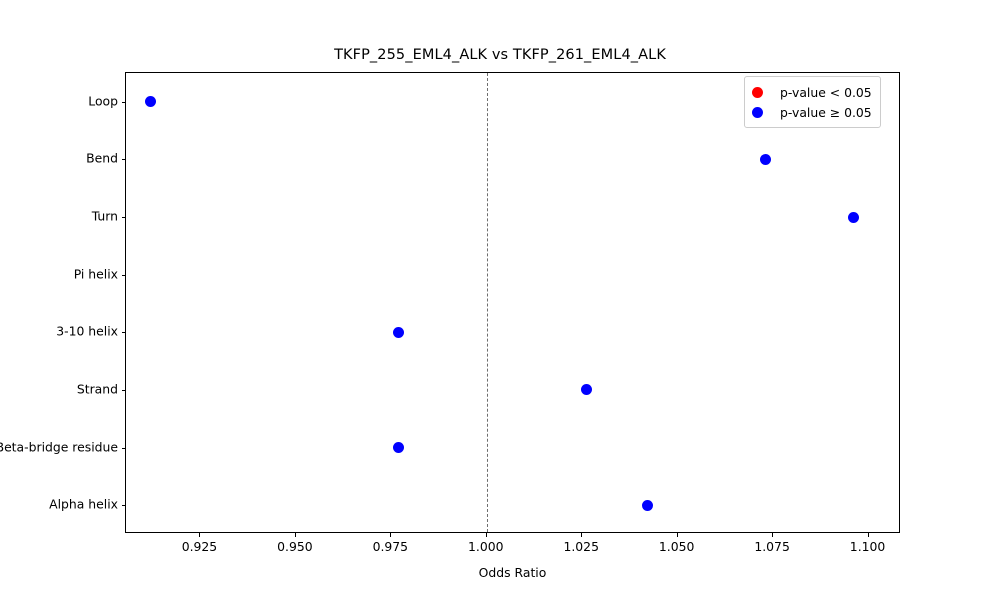  I want to click on y-axis-tick-label: Beta-bridge residue, so click(59, 447).